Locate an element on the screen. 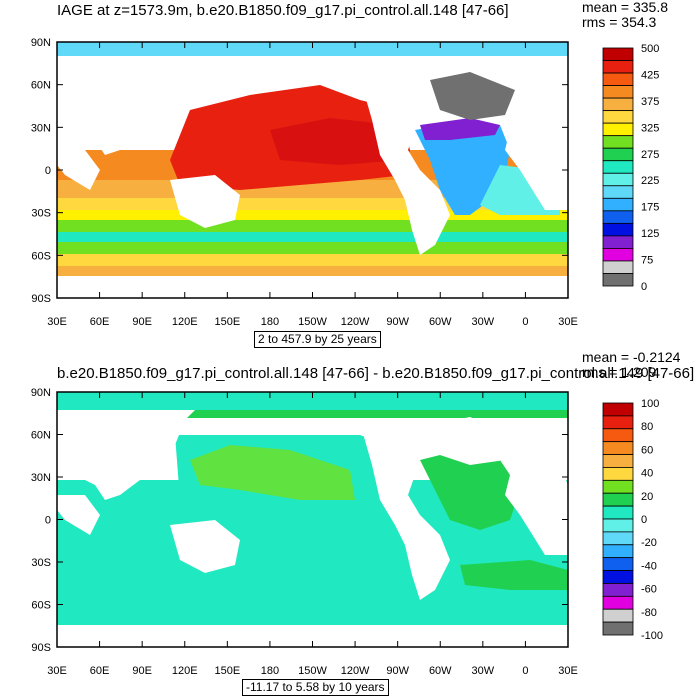  colorbar-label: -80 is located at coordinates (649, 613).